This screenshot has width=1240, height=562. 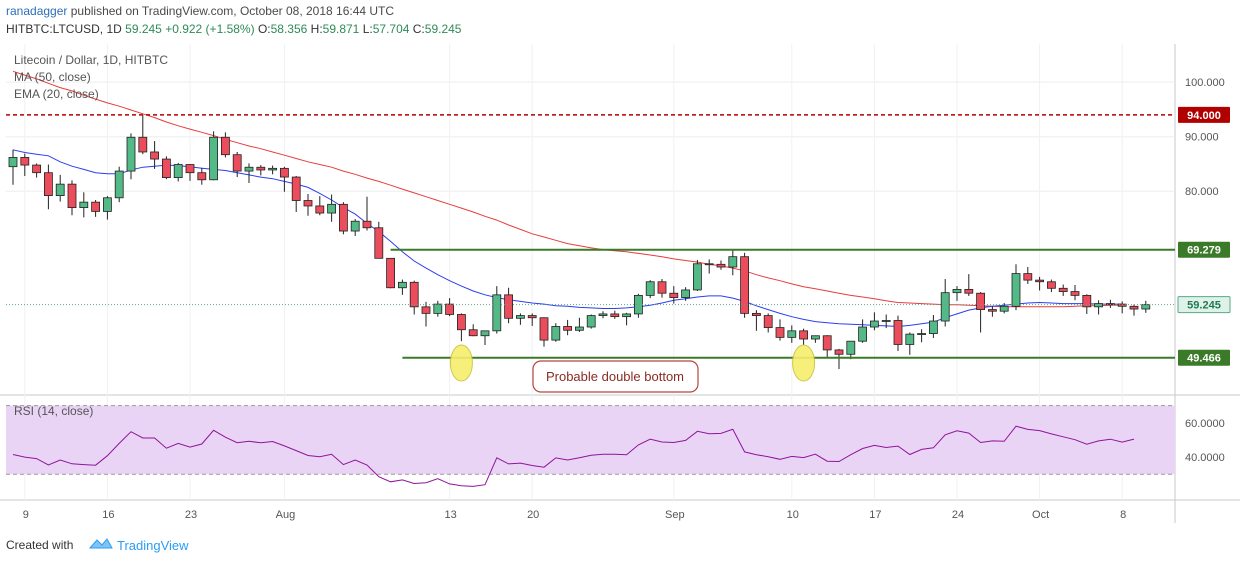 What do you see at coordinates (289, 29) in the screenshot?
I see `open-value: 58.356` at bounding box center [289, 29].